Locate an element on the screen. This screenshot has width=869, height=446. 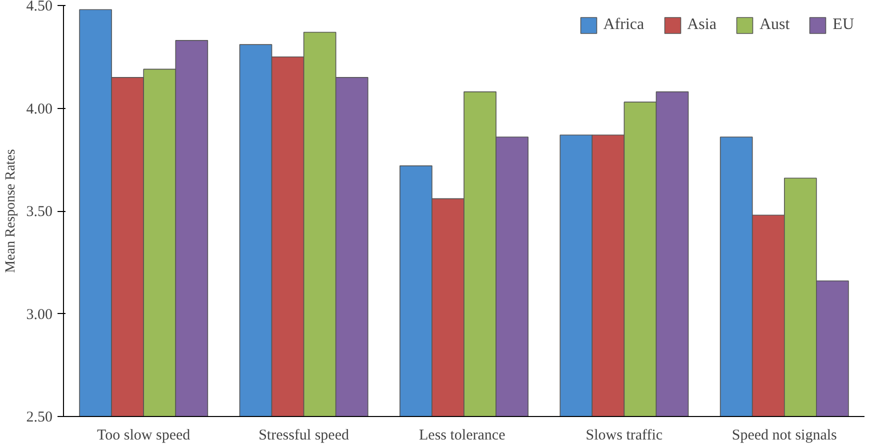
y-tick-label: 3.00 is located at coordinates (39, 314).